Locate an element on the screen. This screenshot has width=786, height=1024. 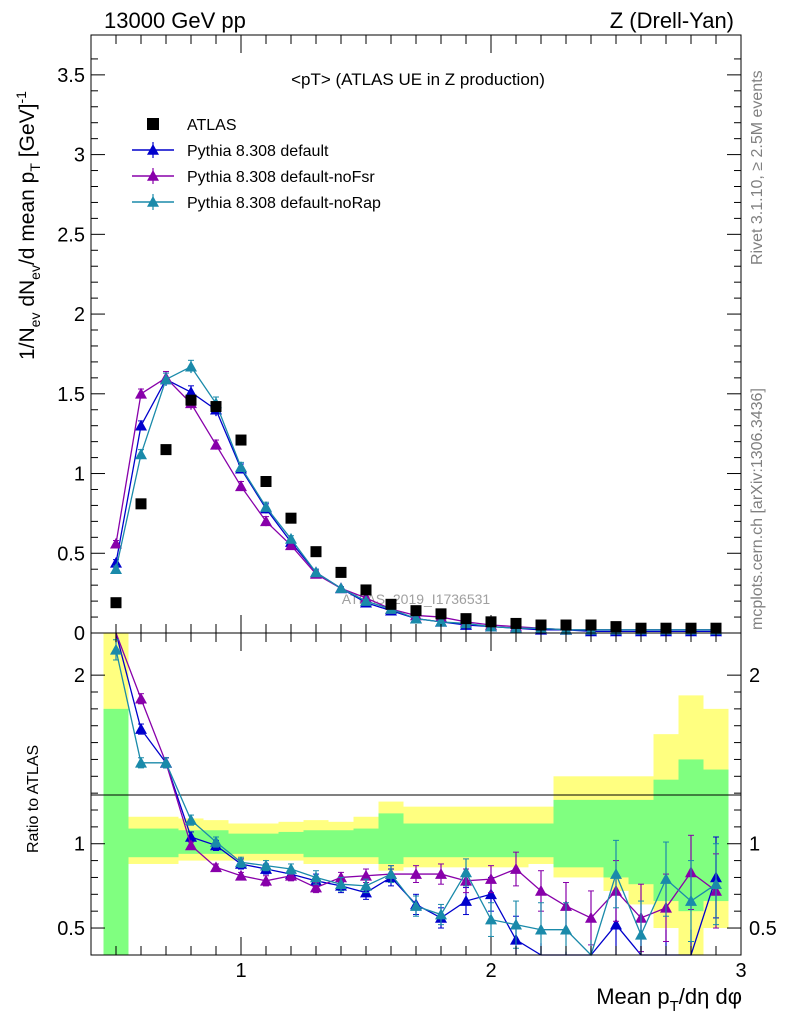
main-y-tick-label: 0 is located at coordinates (79, 634).